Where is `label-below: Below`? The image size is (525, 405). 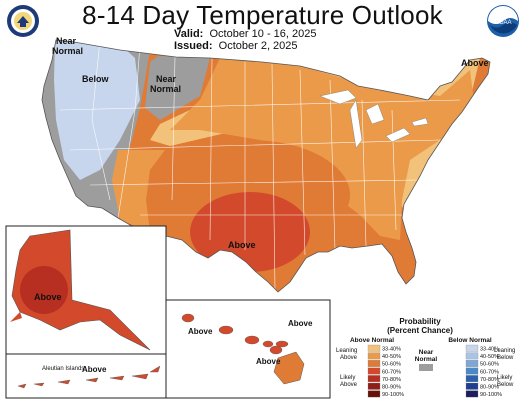
label-below: Below is located at coordinates (96, 79).